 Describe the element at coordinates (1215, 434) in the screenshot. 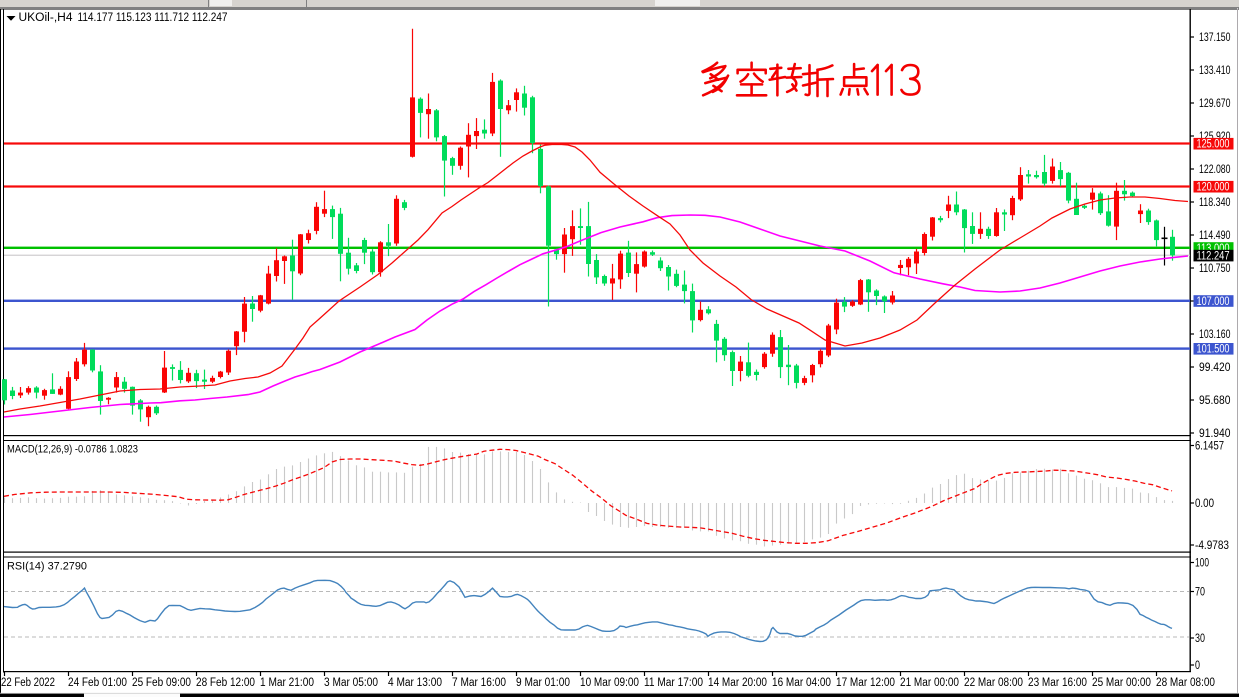

I see `svg-text: 91.940` at that location.